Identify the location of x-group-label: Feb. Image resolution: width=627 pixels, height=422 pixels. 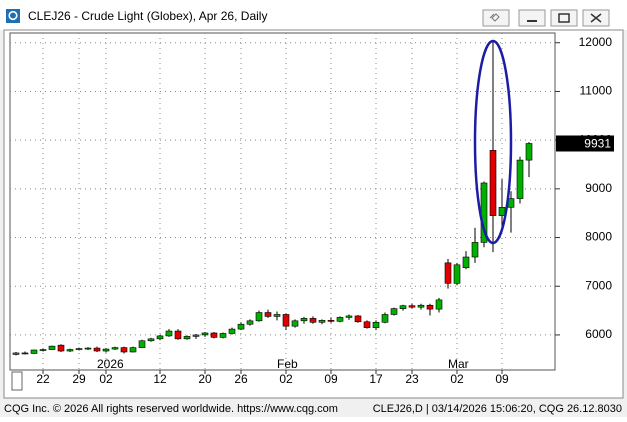
(287, 364).